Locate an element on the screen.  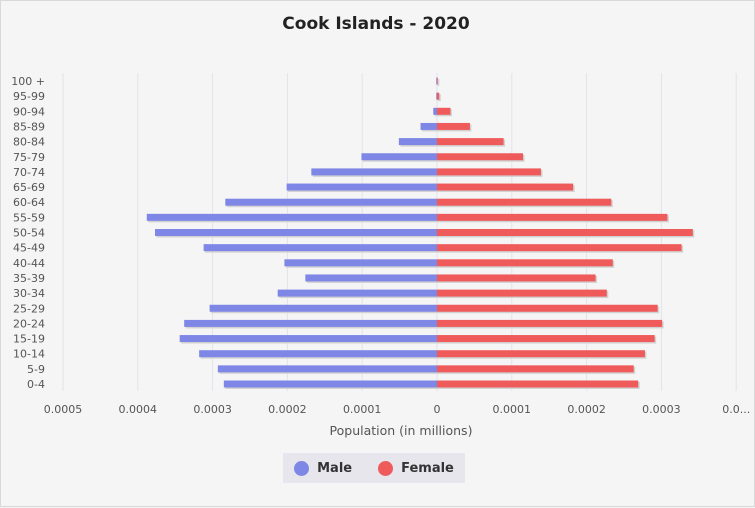
y-tick-label: 15-19 is located at coordinates (29, 339).